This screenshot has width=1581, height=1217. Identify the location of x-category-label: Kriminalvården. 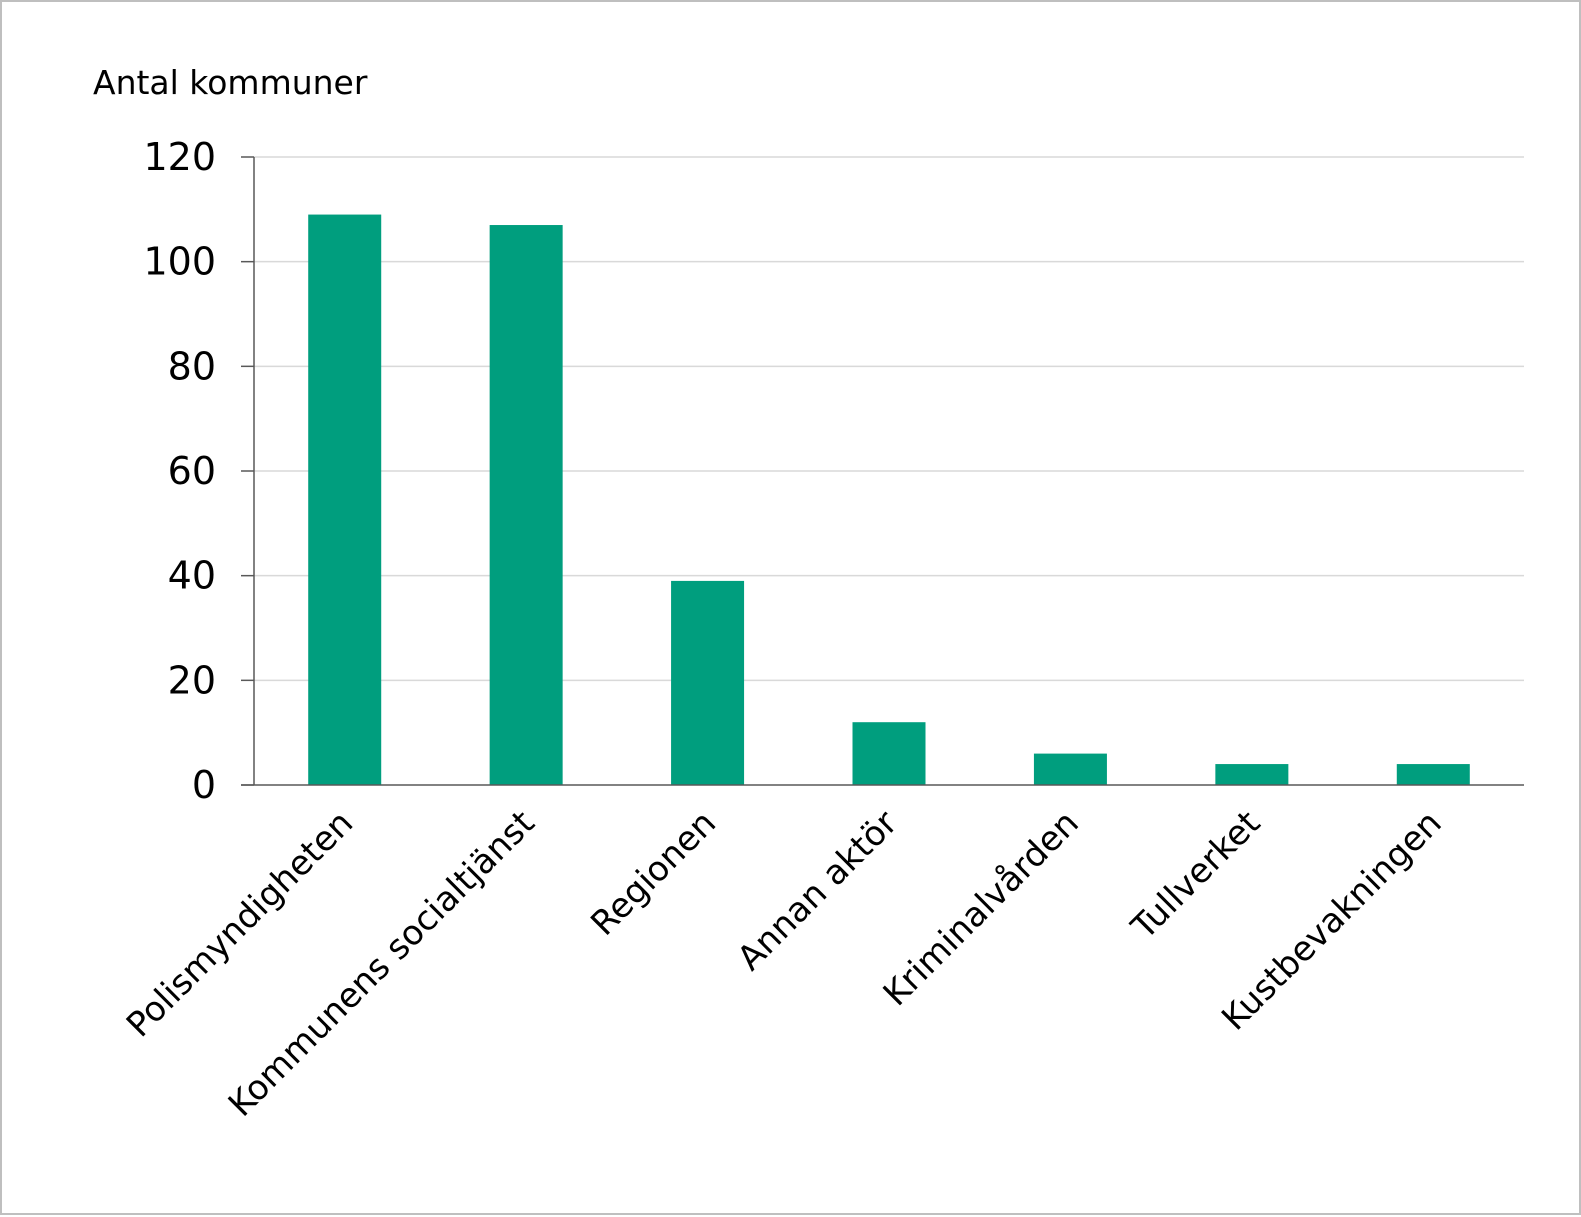
(981, 908).